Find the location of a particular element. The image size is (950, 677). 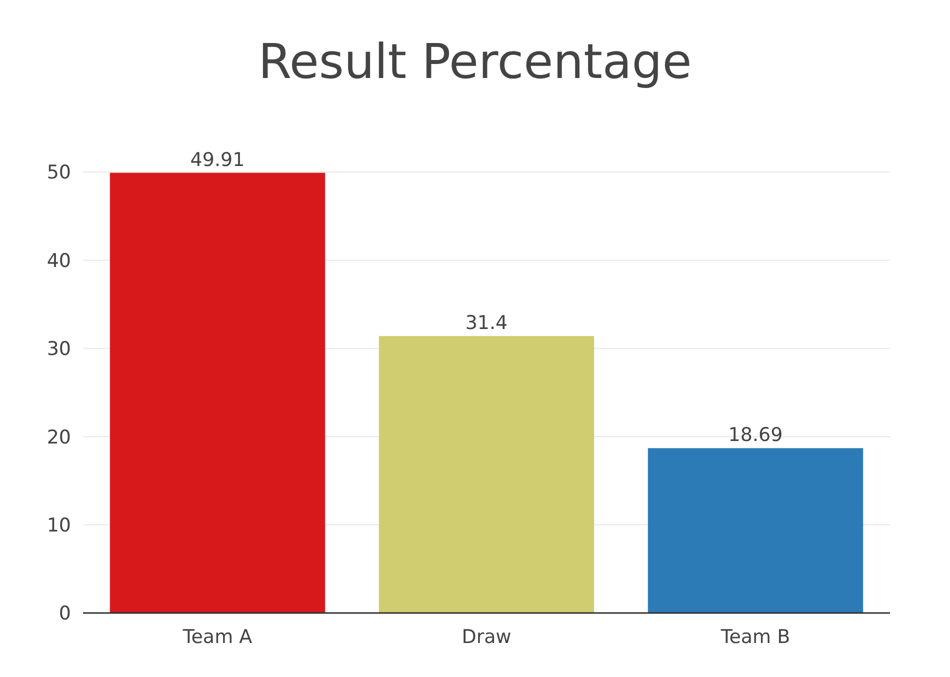

y-tick-label: 30 is located at coordinates (58, 349).